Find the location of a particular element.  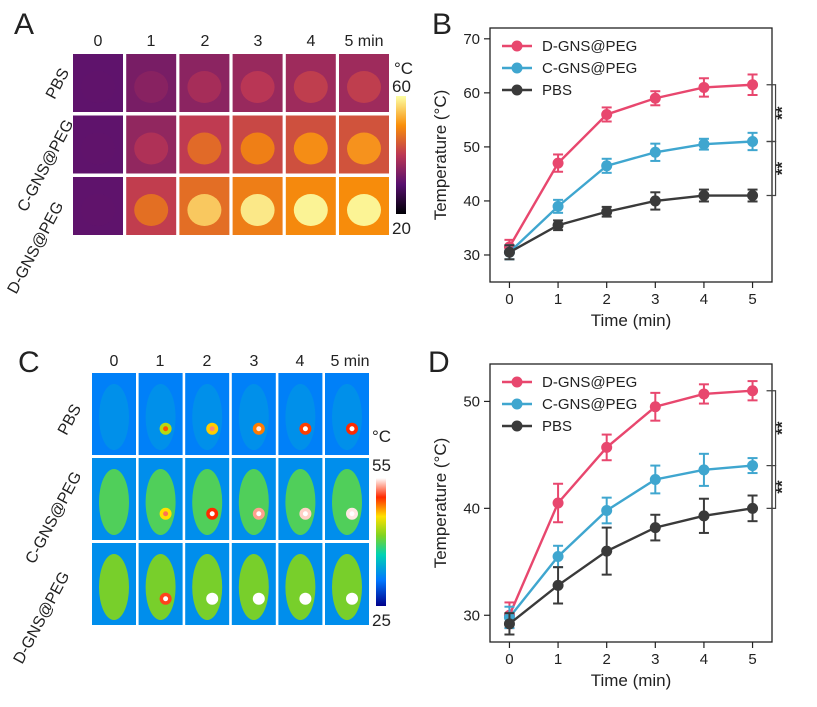

panel-c-row-labels: PBS C-GNS@PEG D-GNS@PEG is located at coordinates (48, 534).